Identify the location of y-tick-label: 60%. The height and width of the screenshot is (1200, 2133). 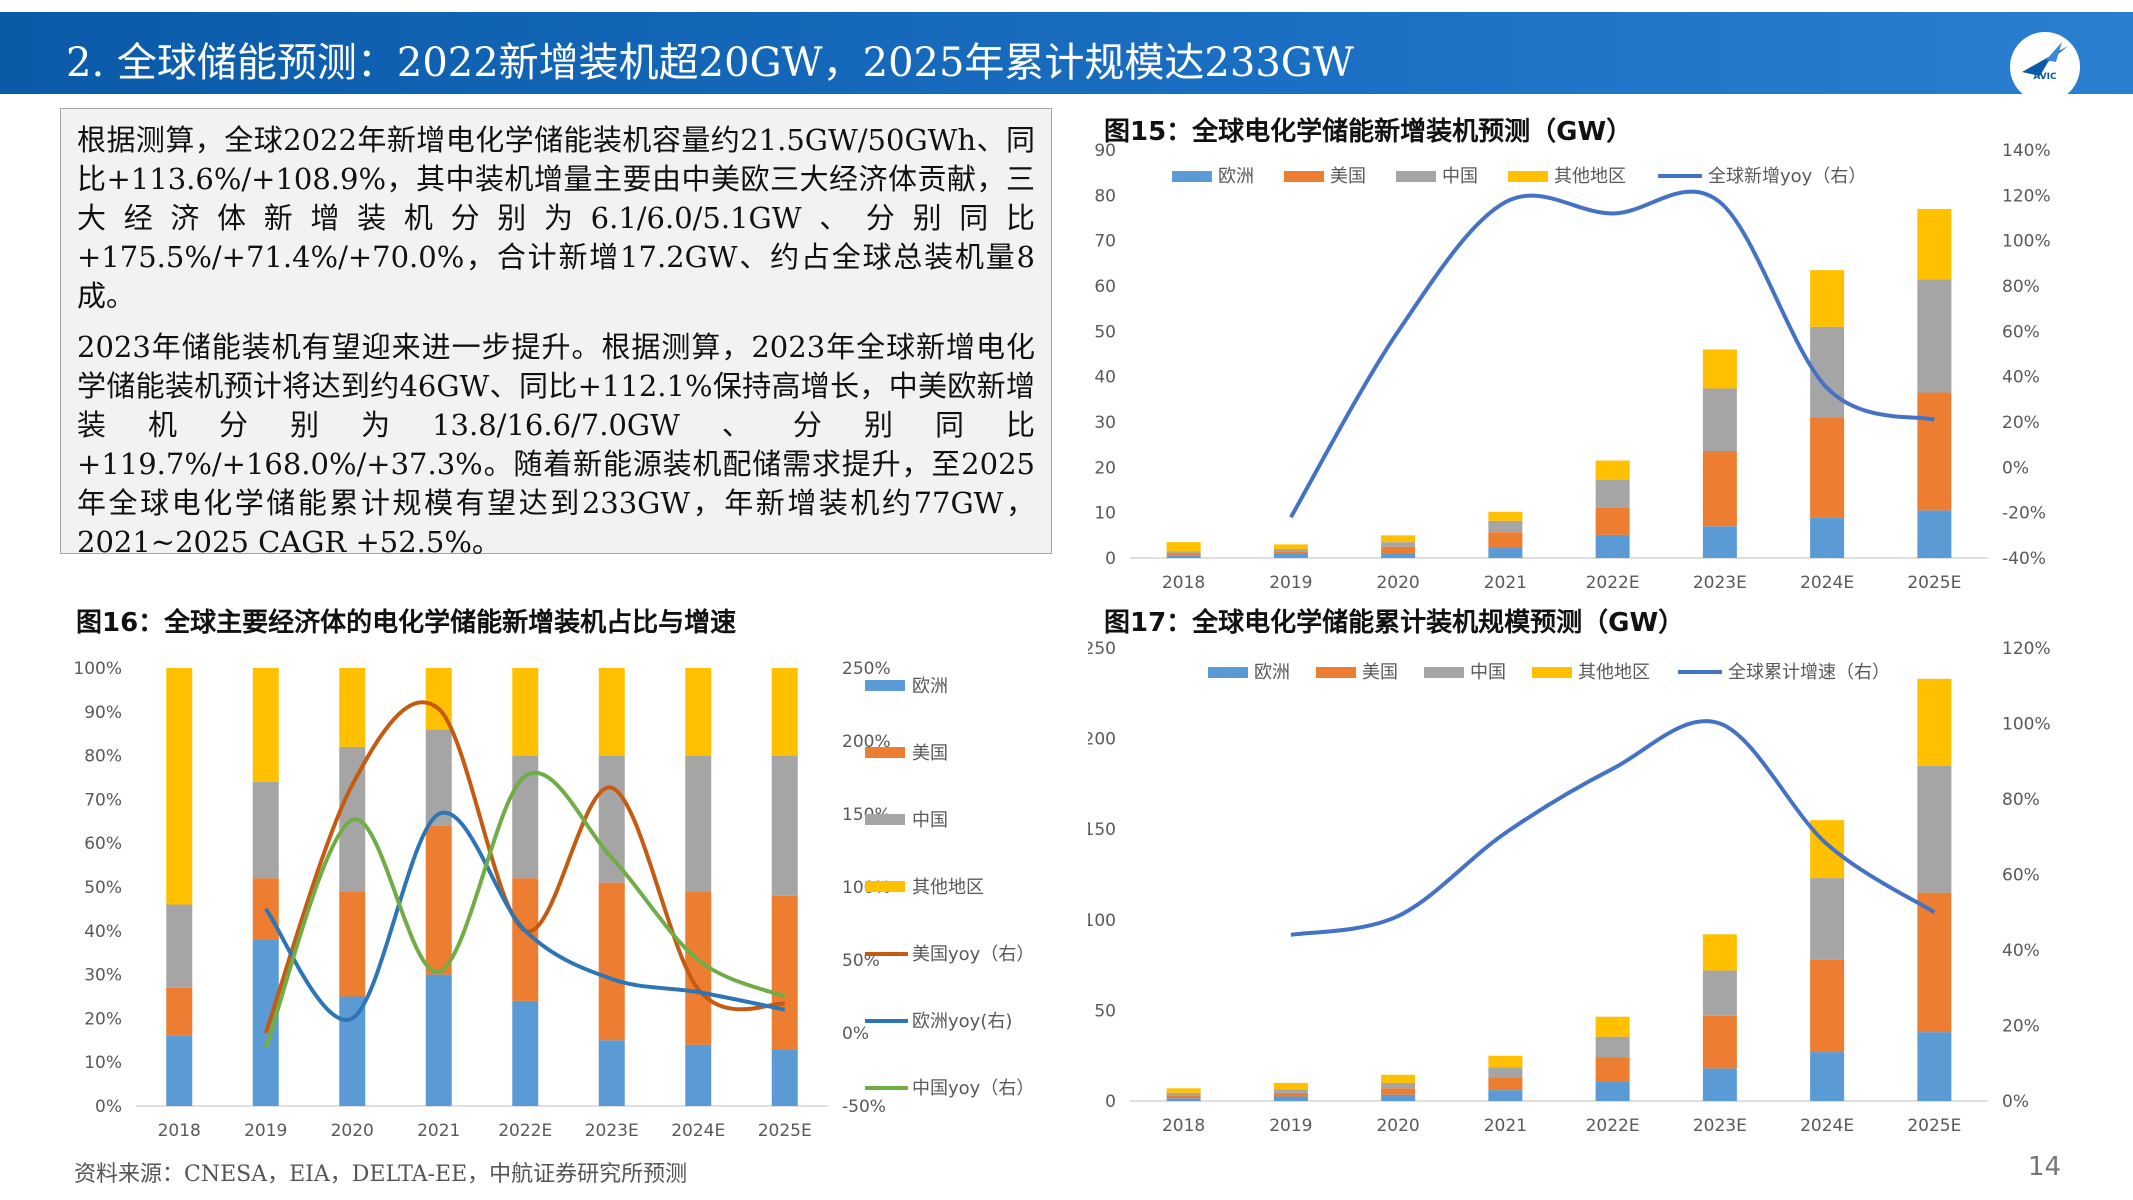
(103, 844).